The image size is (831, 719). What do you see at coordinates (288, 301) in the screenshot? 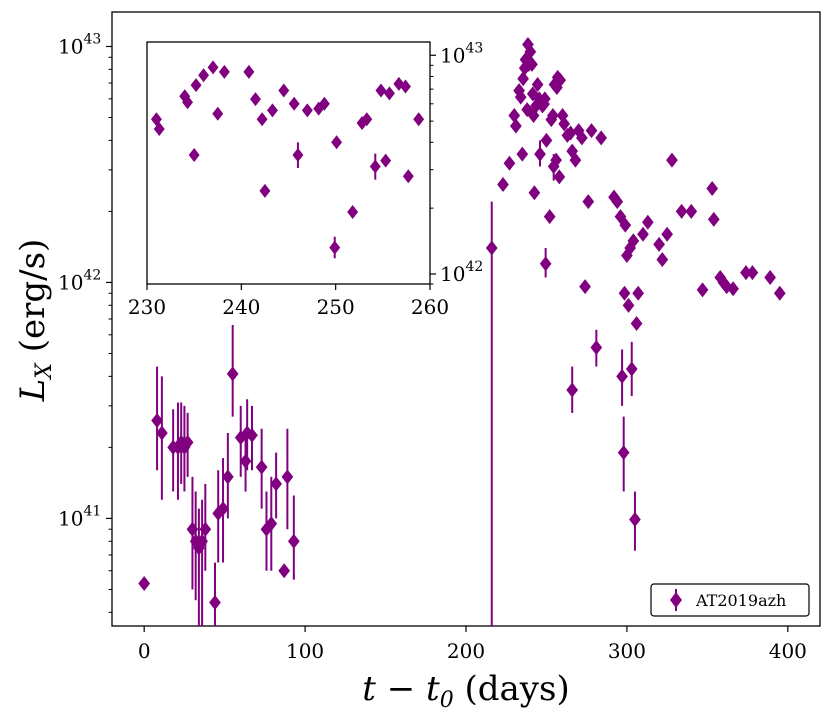
I see `inset-x-axis: 230 240 250 260` at bounding box center [288, 301].